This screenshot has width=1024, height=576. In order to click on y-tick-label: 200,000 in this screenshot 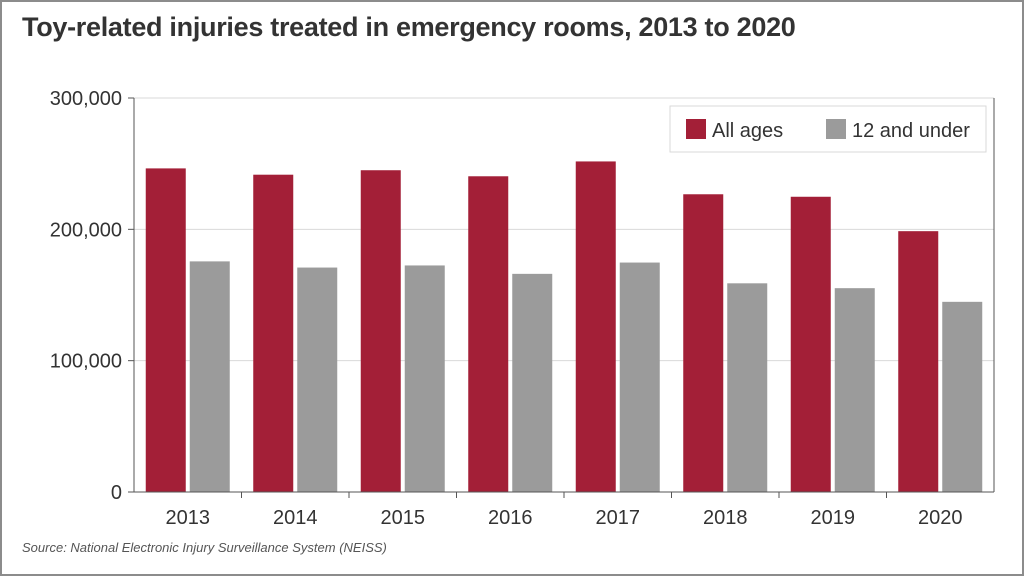, I will do `click(86, 230)`.